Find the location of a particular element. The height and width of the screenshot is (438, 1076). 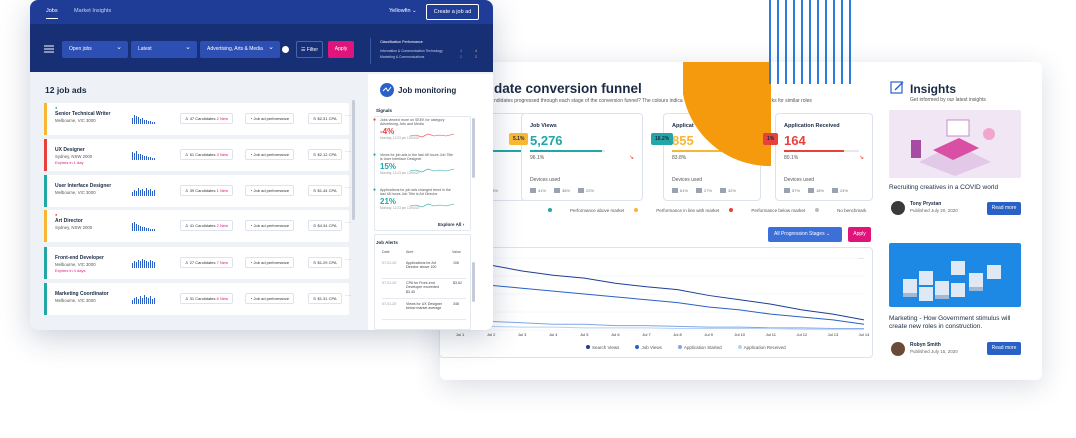

article-title: Recruiting creatives in a COVID world is located at coordinates (944, 187).